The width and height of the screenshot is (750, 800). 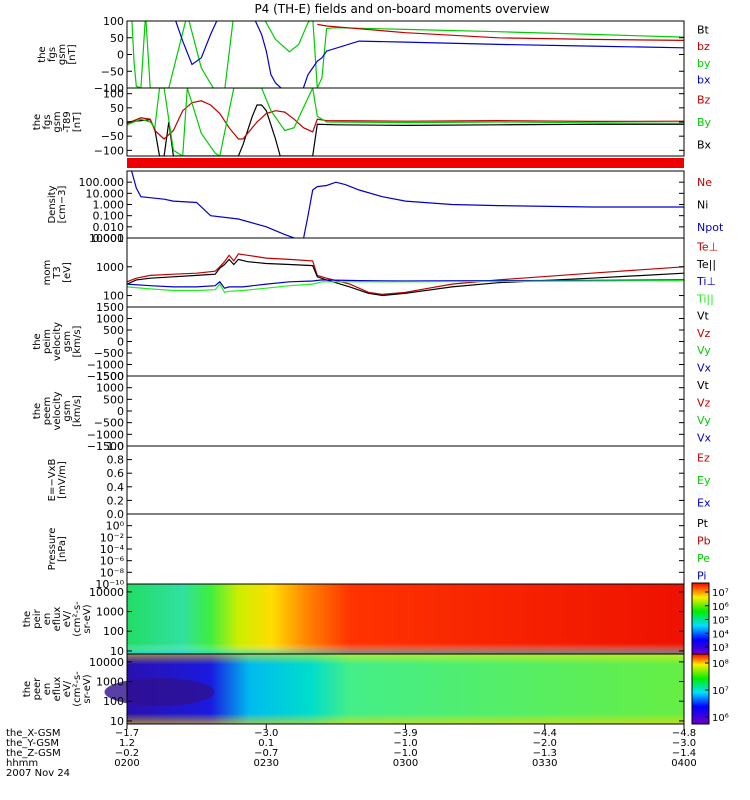 What do you see at coordinates (52, 549) in the screenshot?
I see `y-axis-label: Pressure` at bounding box center [52, 549].